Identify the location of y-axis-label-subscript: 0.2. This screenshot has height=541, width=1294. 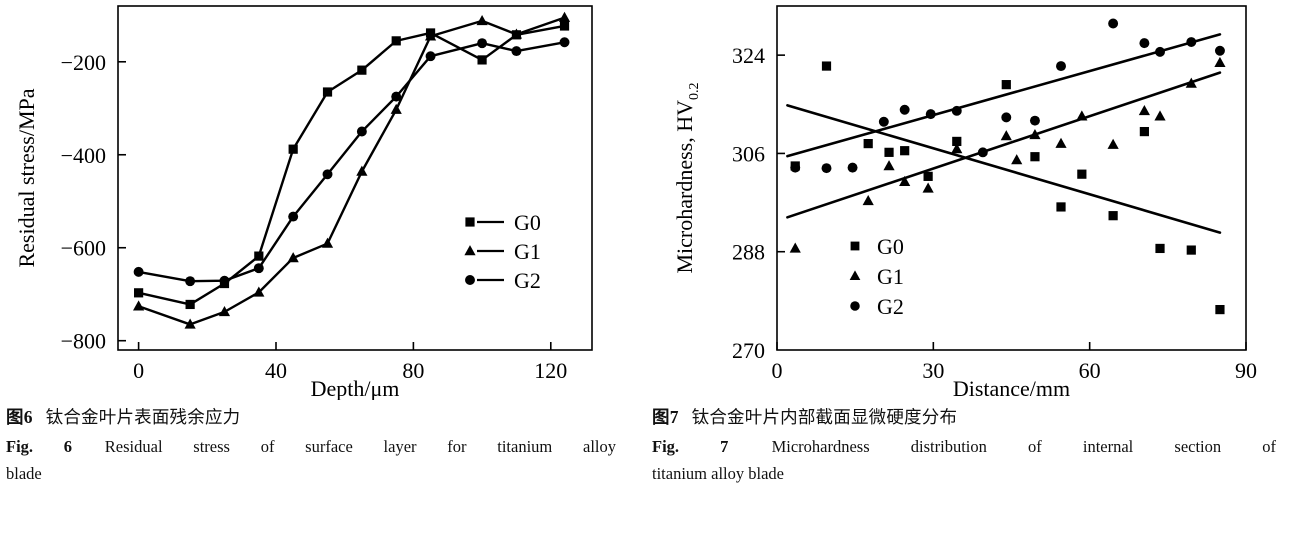
(694, 91).